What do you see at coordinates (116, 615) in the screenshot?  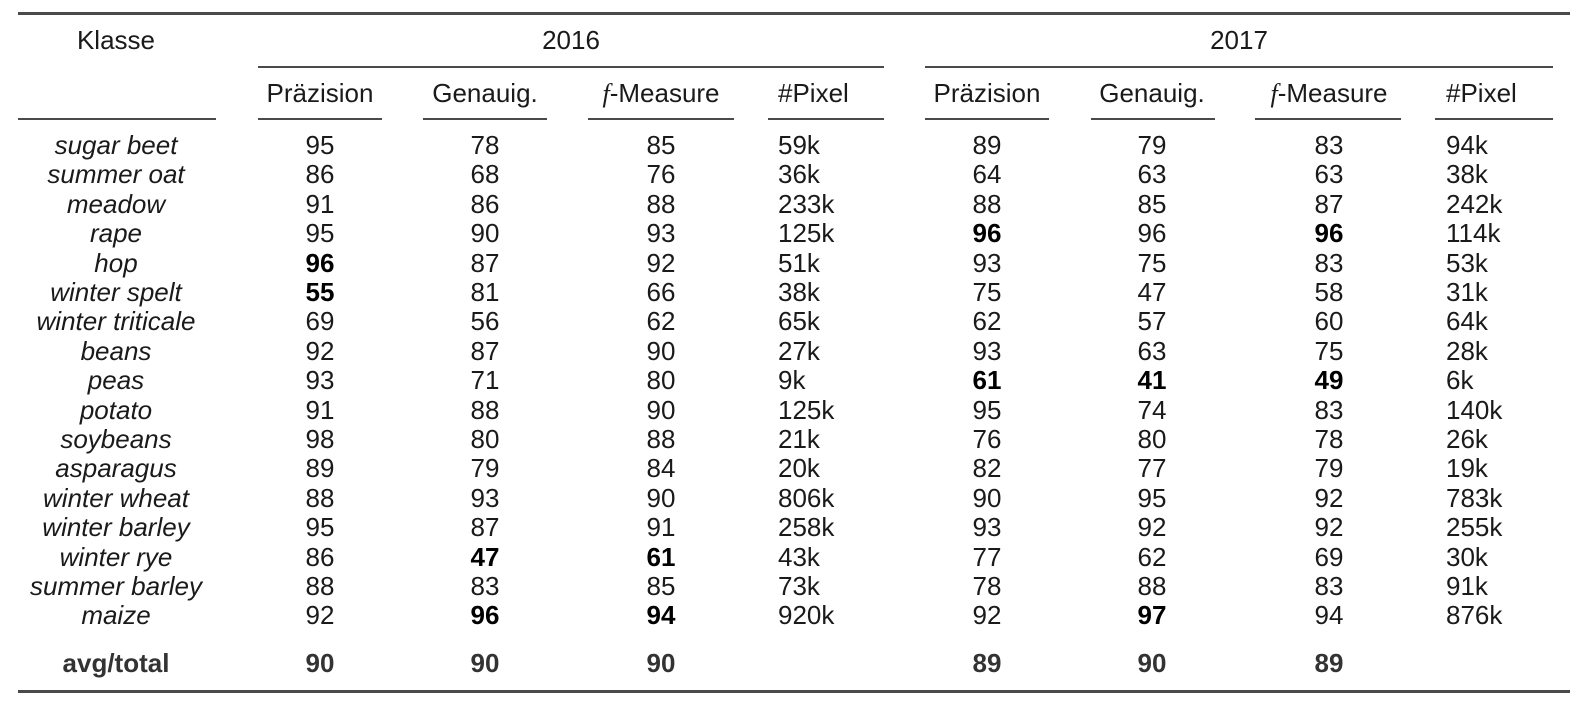 I see `row-klasse: maize` at bounding box center [116, 615].